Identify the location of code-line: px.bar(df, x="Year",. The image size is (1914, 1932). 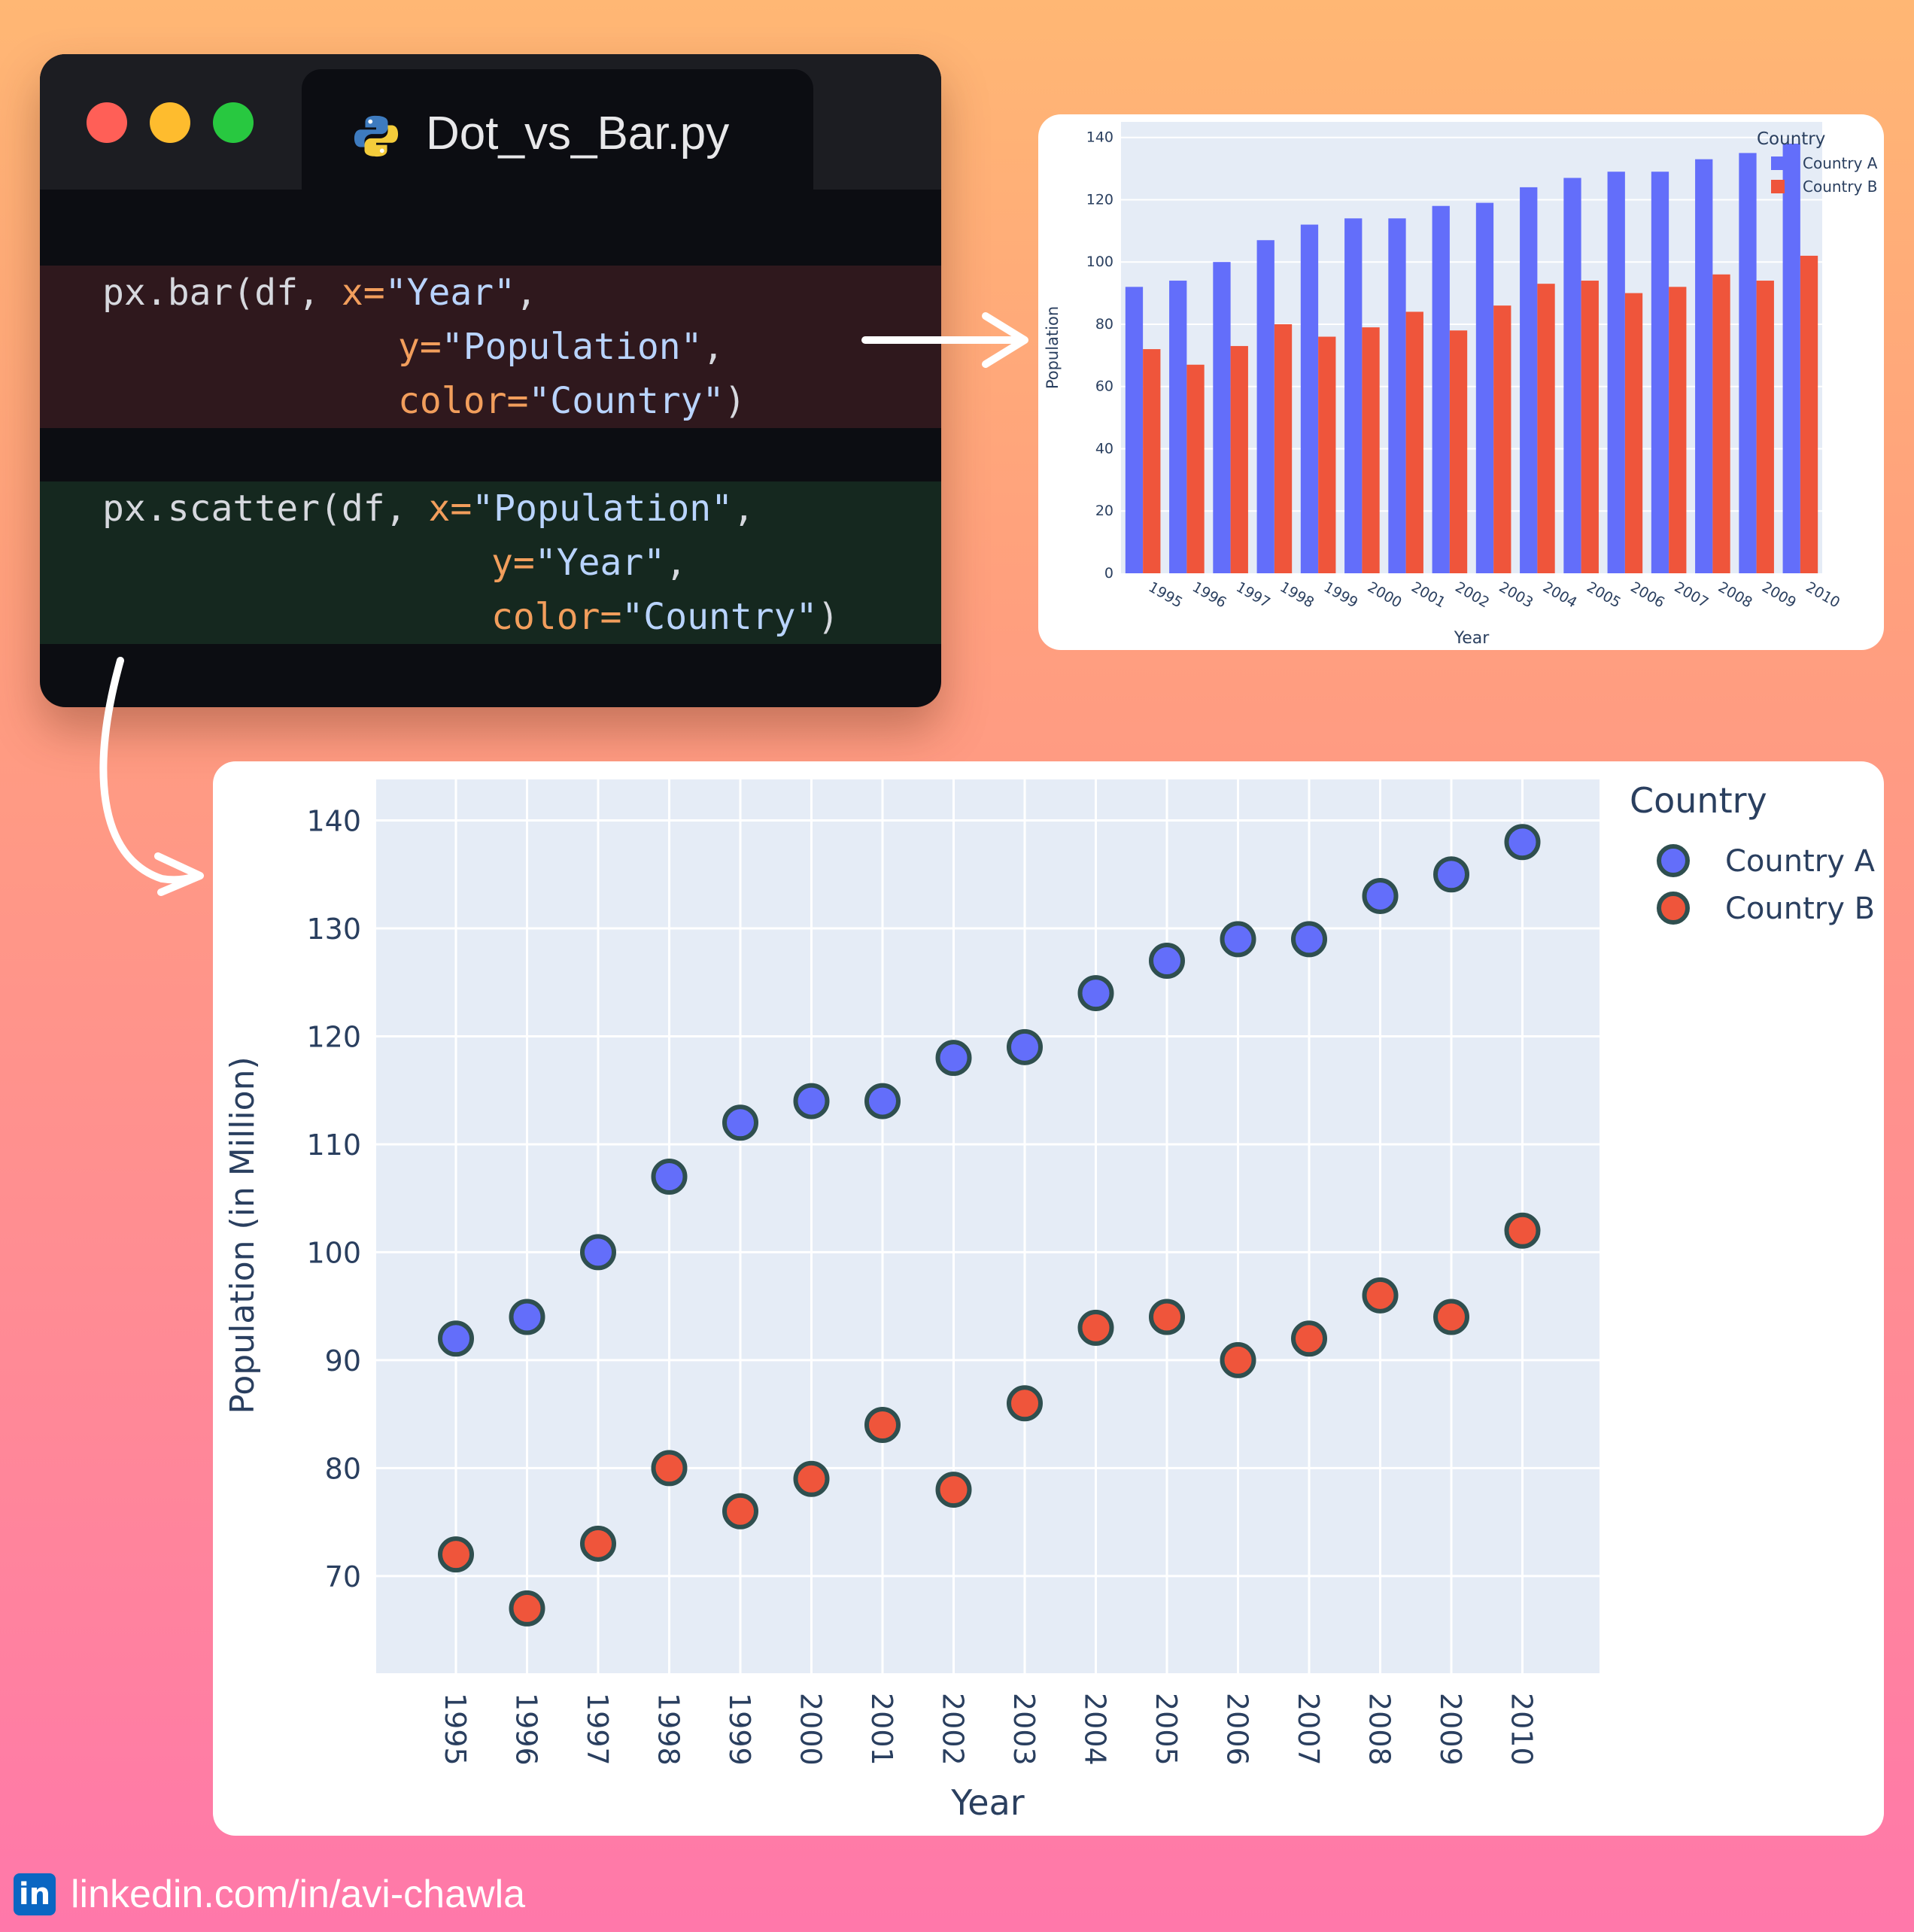
(319, 293).